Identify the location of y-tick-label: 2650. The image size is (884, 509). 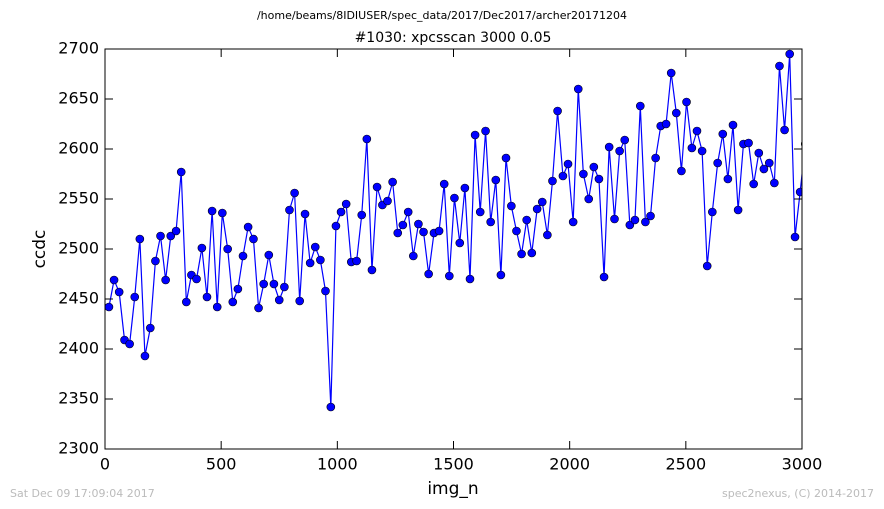
(78, 98).